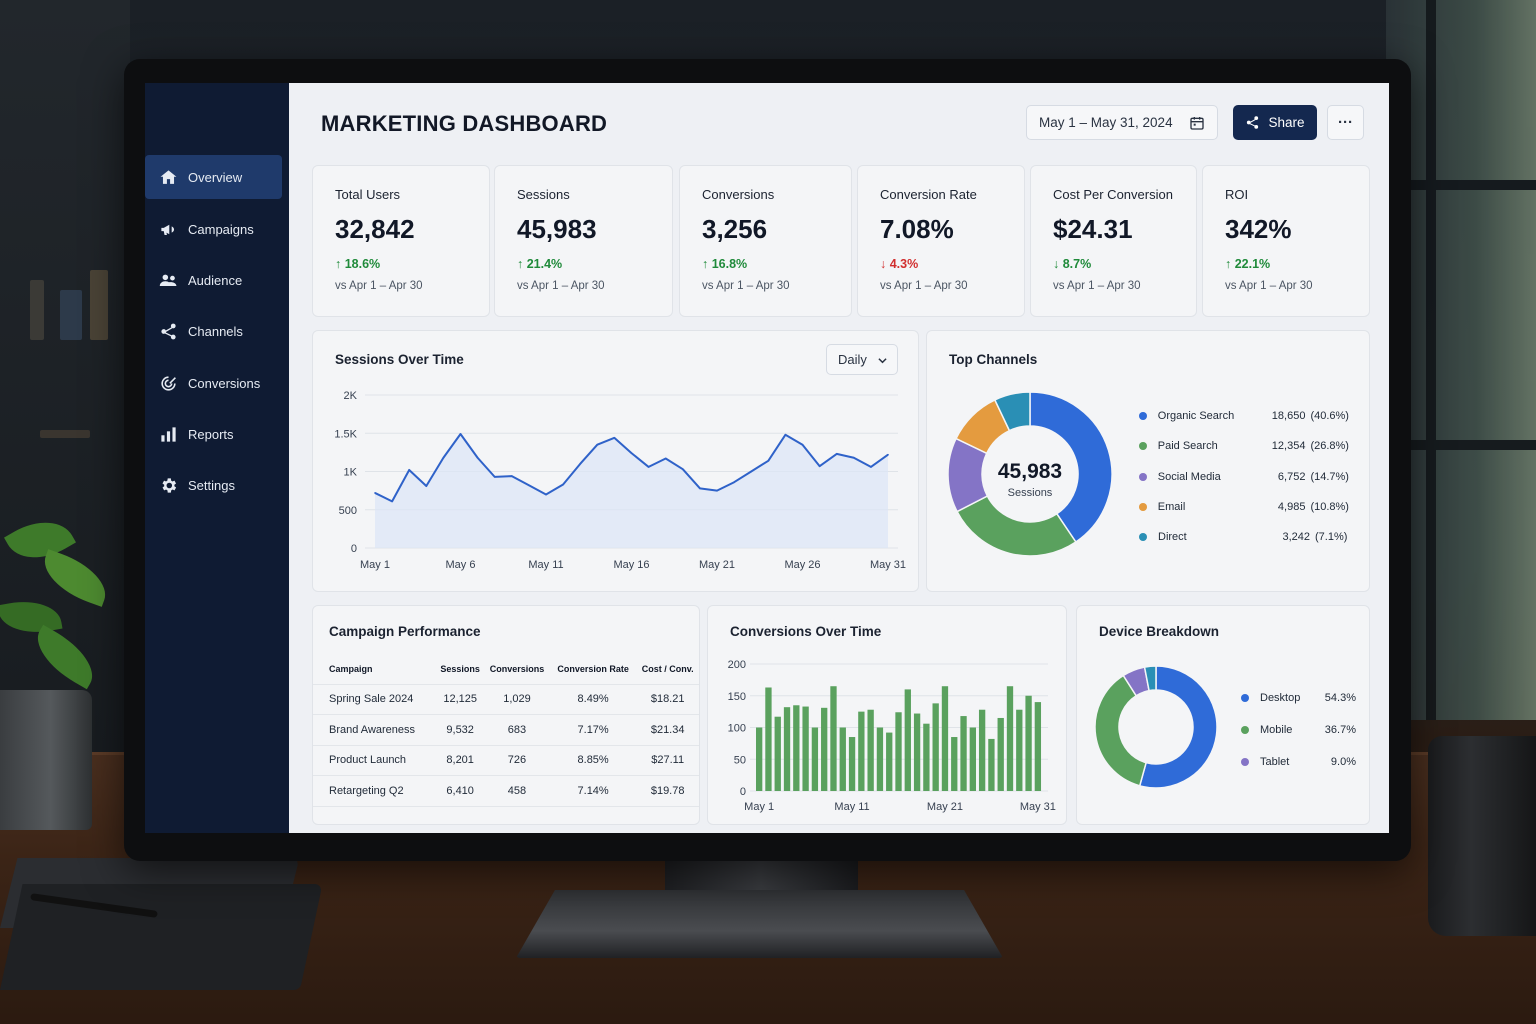 The width and height of the screenshot is (1536, 1024). I want to click on sidebar-item-label: Reports, so click(211, 434).